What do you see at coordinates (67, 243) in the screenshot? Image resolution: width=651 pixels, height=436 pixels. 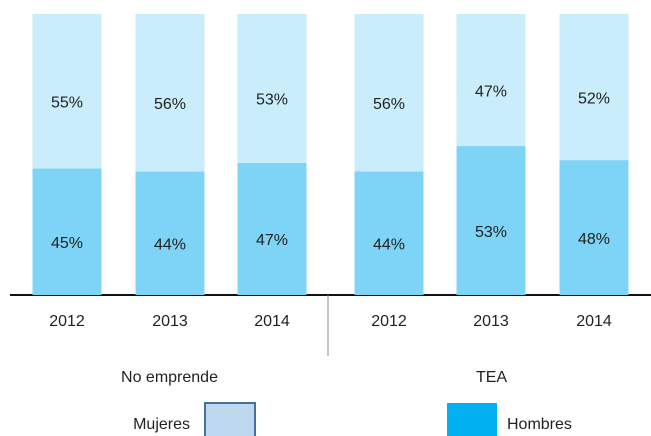 I see `value-label: 45%` at bounding box center [67, 243].